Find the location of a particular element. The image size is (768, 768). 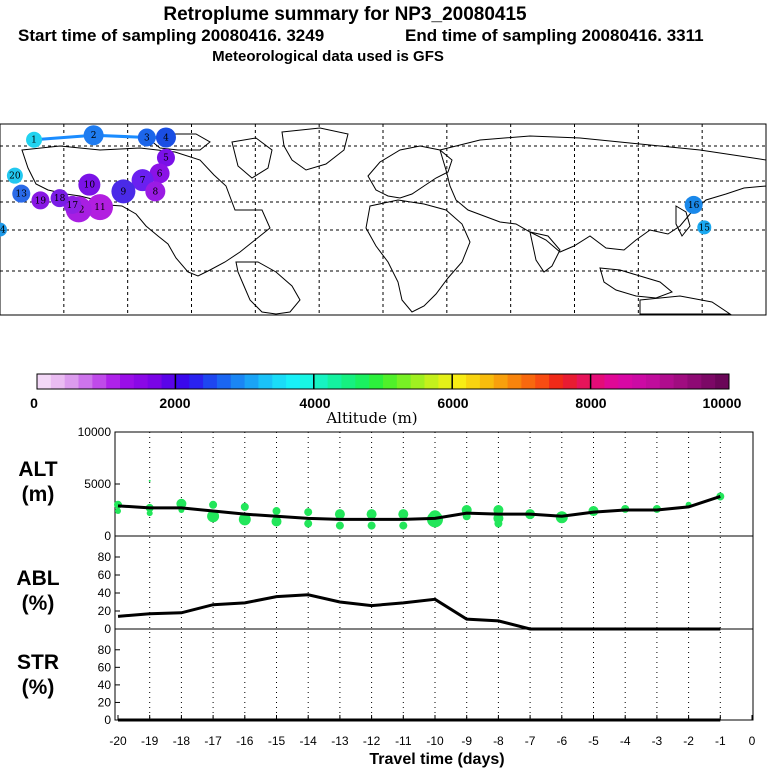

x-tick-label: -6 is located at coordinates (561, 741).